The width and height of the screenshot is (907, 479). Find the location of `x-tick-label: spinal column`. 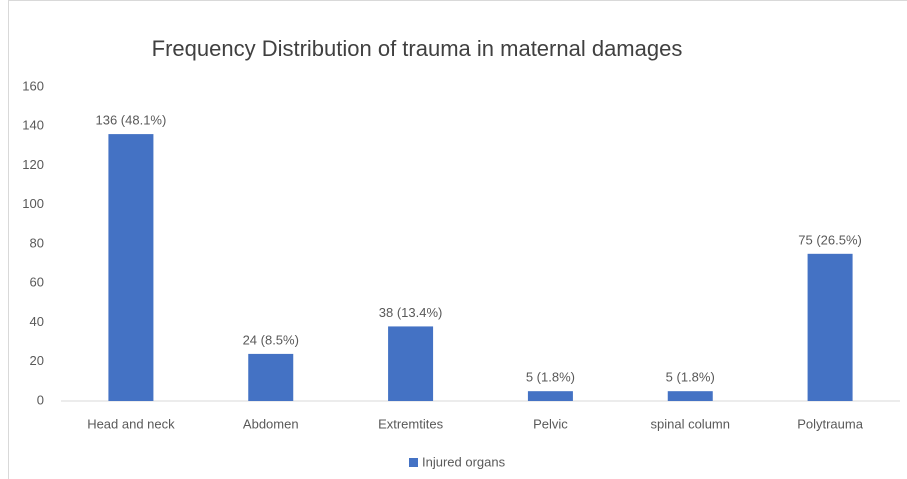

x-tick-label: spinal column is located at coordinates (691, 423).